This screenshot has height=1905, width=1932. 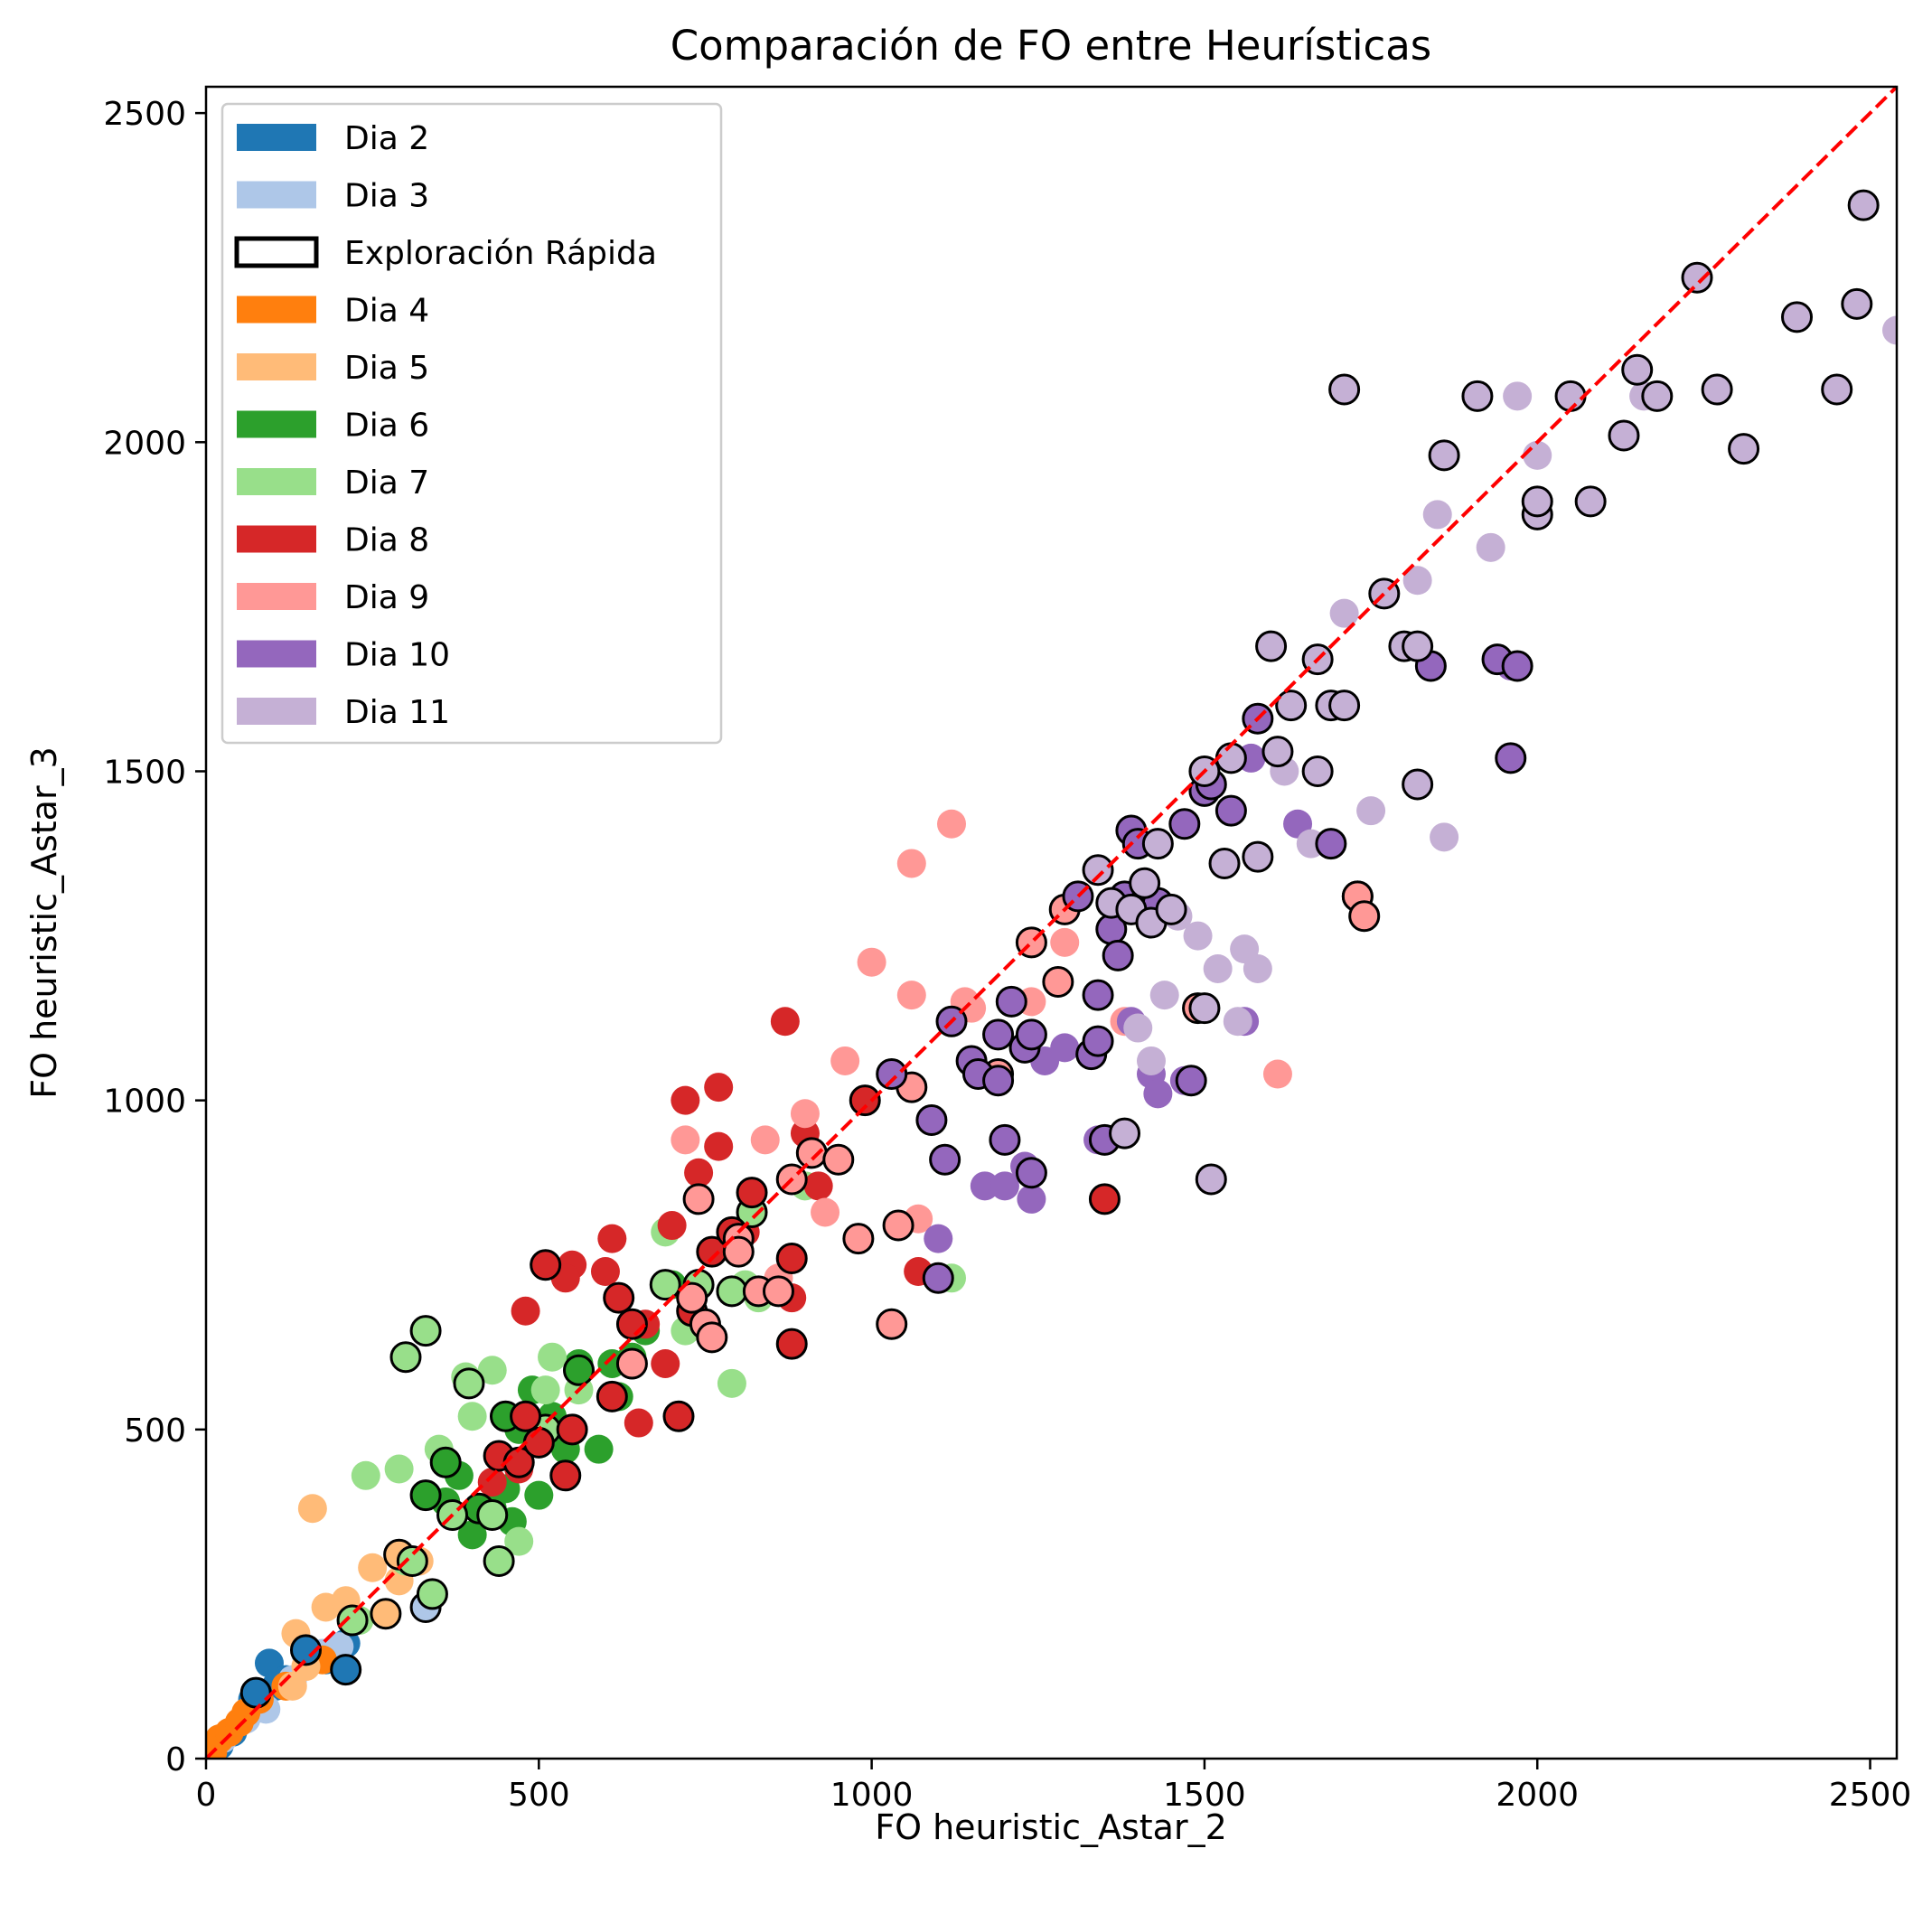 I want to click on x-tick-label-1500: 1500, so click(x=1204, y=1795).